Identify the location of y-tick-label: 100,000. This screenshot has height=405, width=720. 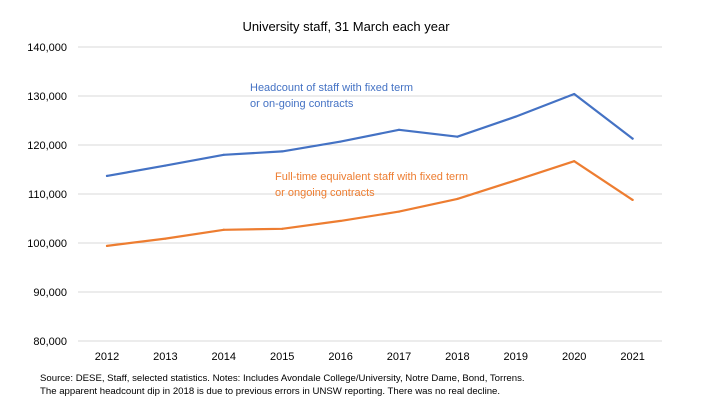
(47, 244).